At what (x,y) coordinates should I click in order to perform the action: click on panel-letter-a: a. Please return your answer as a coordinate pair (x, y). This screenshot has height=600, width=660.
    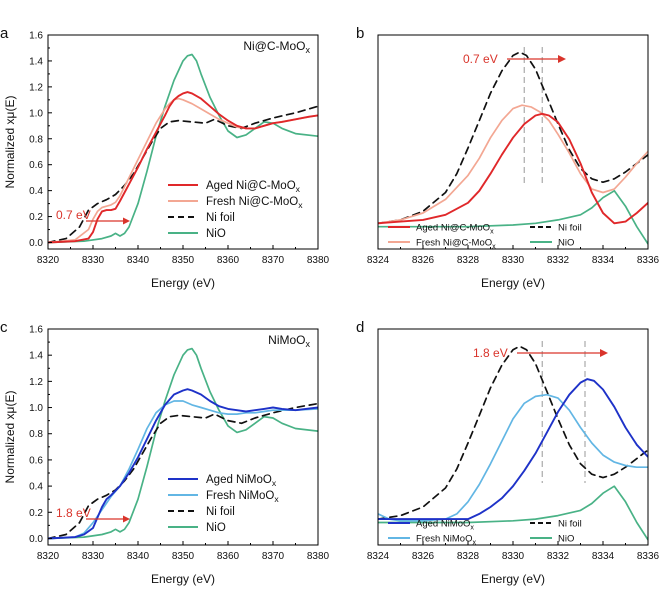
    Looking at the image, I should click on (4, 33).